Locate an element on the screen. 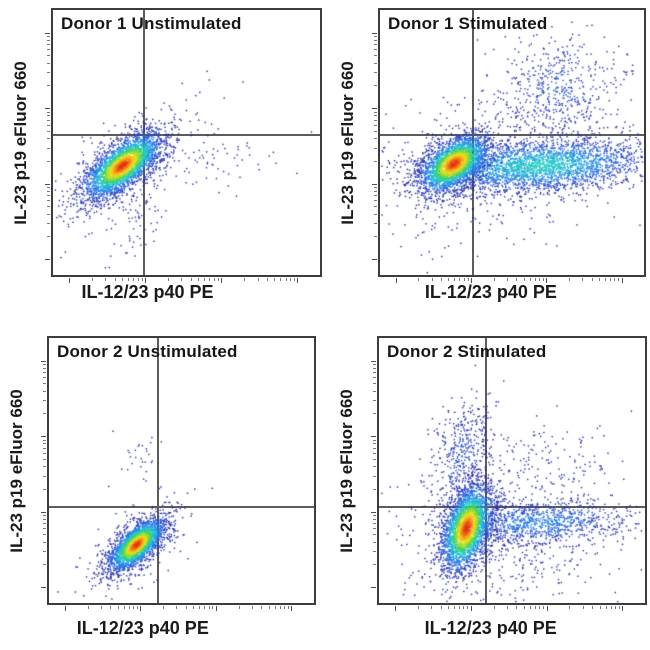 The image size is (650, 650). x-axis-label: IL-12/23 p40 PE is located at coordinates (490, 292).